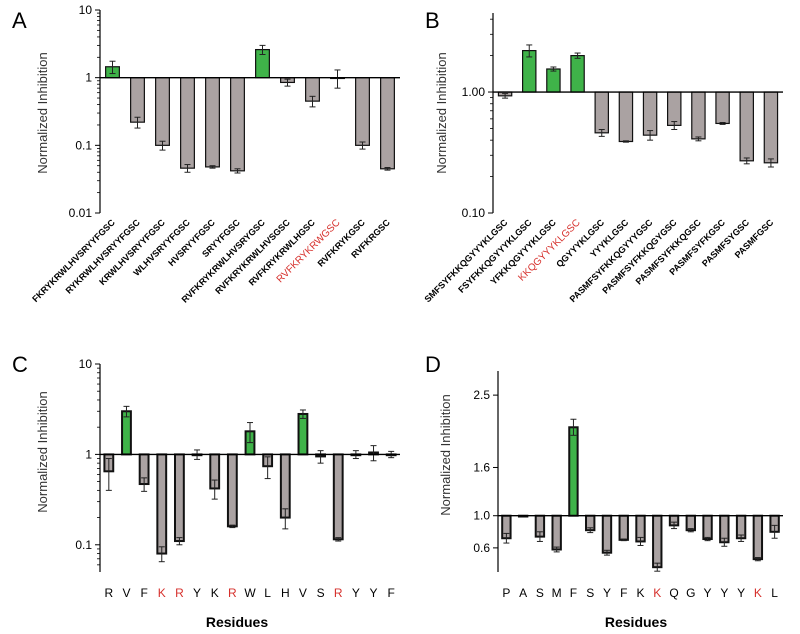 Image resolution: width=800 pixels, height=634 pixels. I want to click on panel-letter: C, so click(20, 364).